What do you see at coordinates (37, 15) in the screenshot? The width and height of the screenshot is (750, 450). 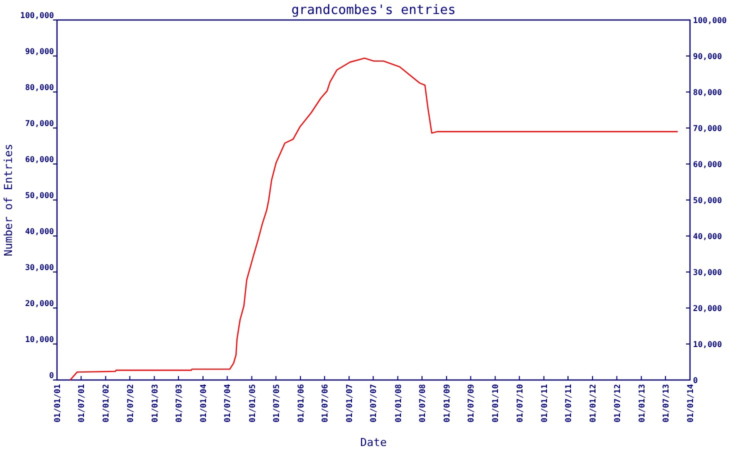 I see `y-tick-label: 100,000` at bounding box center [37, 15].